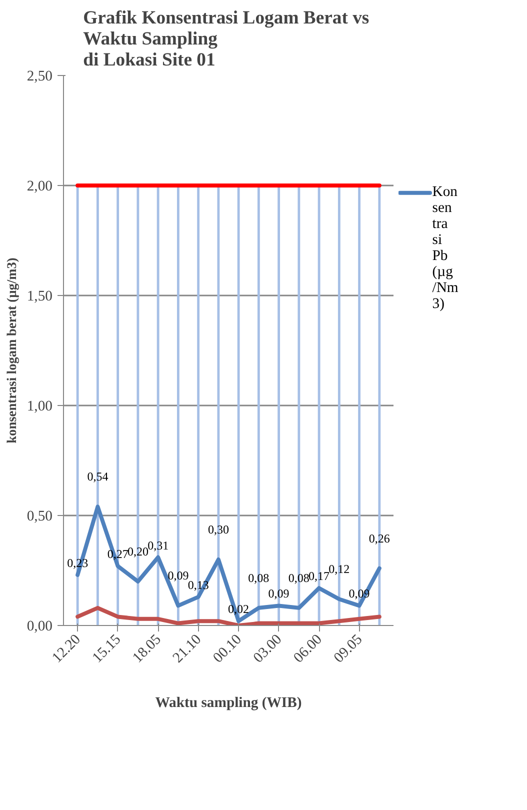 This screenshot has width=527, height=810. Describe the element at coordinates (11, 351) in the screenshot. I see `y-axis-title: konsentrasi logam berat (µg/m3)` at that location.